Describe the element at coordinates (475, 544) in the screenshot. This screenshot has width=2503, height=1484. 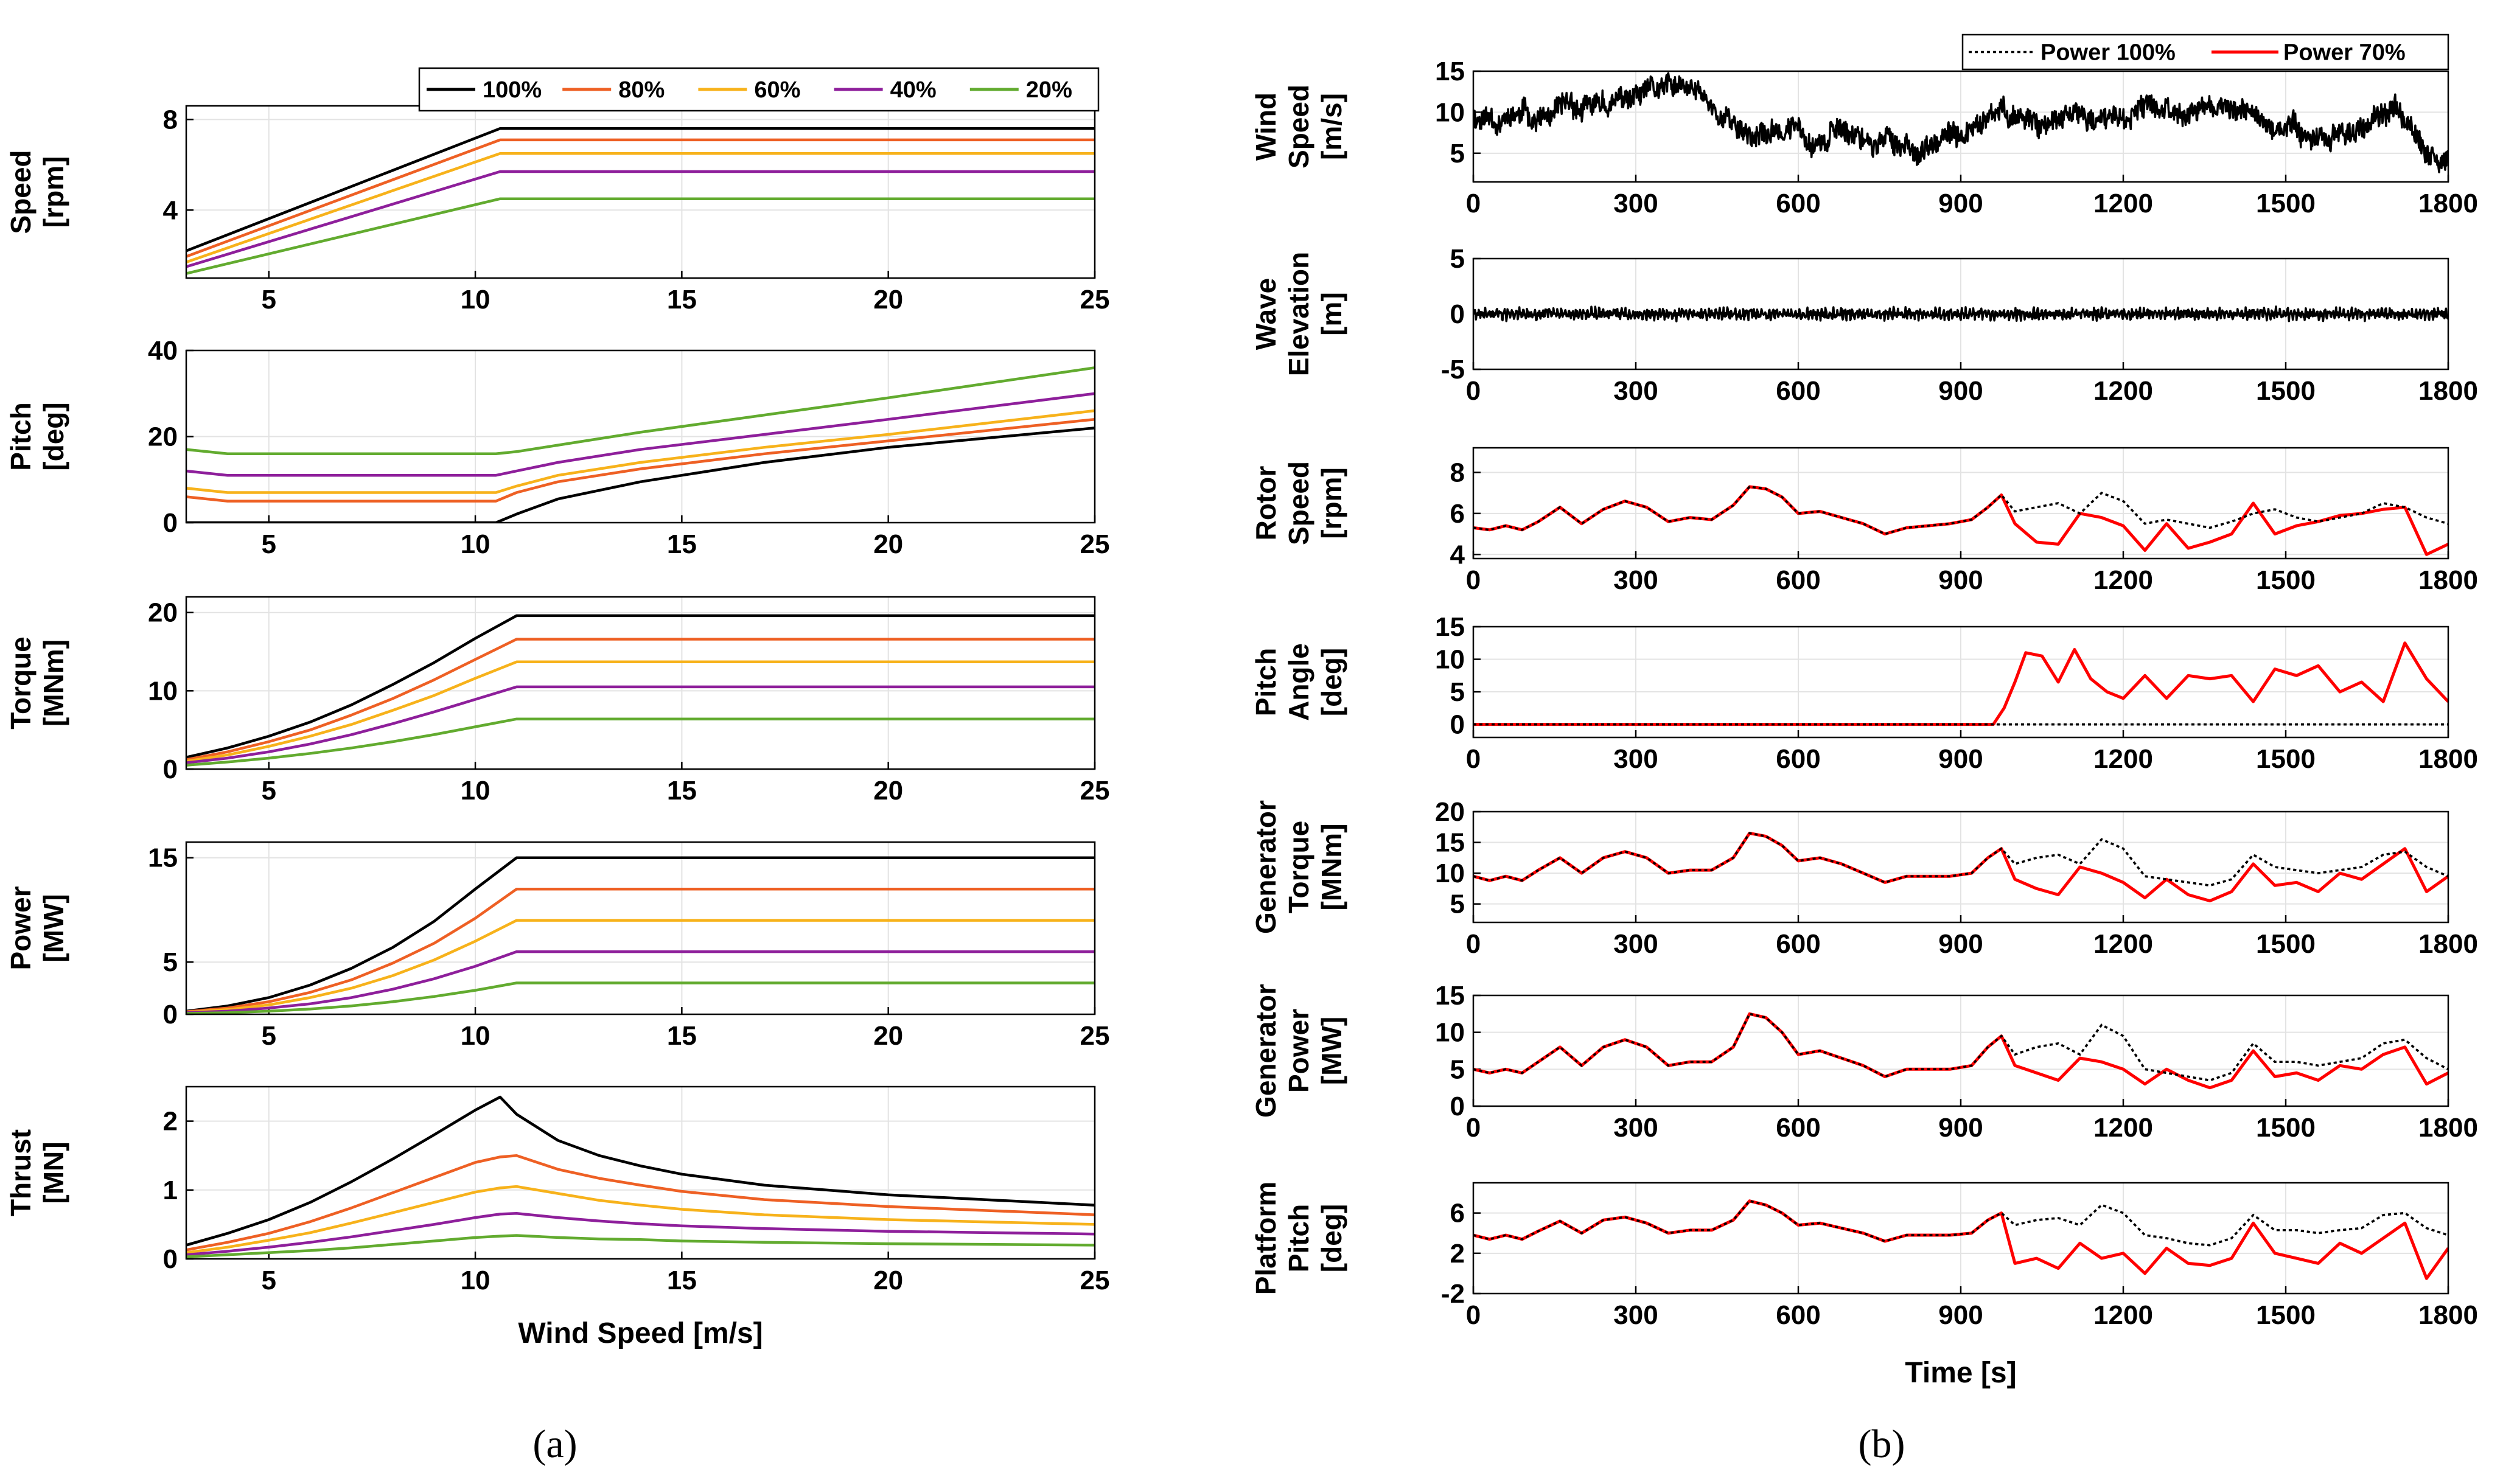
I see `a-sub2-xtick-label-10: 10` at that location.